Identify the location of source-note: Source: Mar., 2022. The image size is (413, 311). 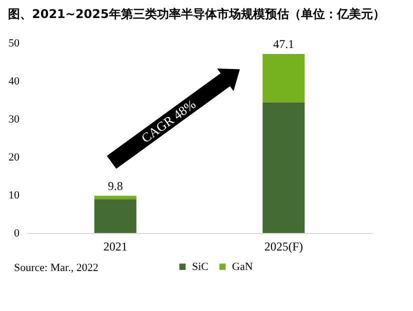
(56, 268).